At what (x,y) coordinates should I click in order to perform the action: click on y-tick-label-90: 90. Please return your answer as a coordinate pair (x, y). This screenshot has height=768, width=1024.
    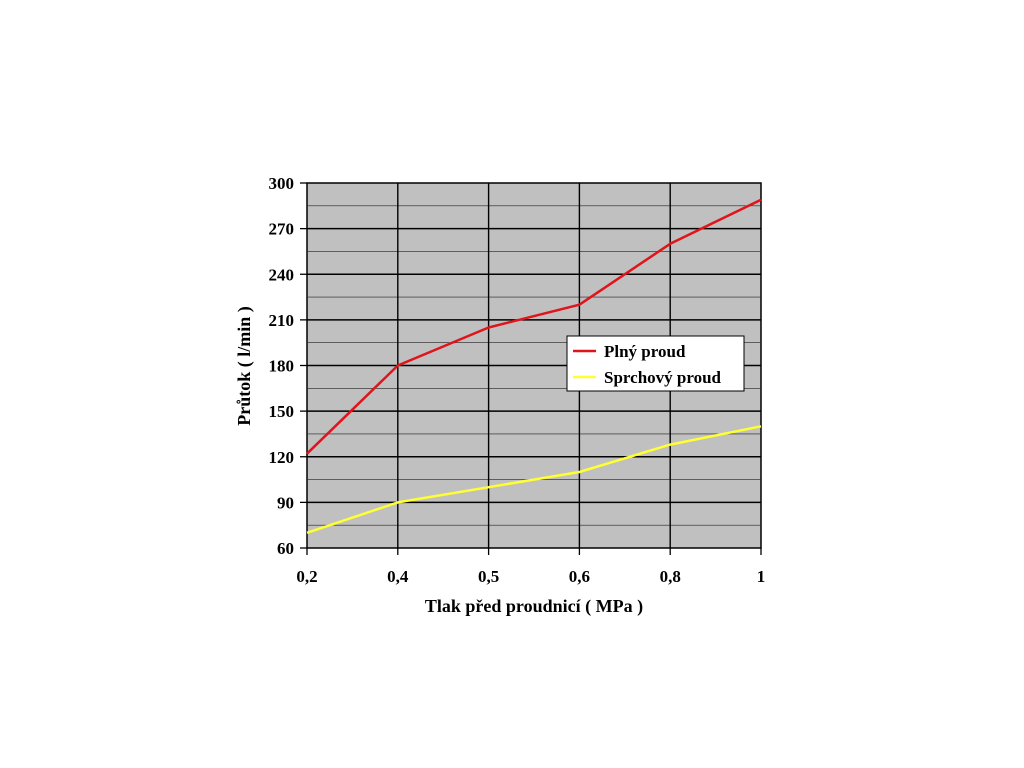
    Looking at the image, I should click on (285, 502).